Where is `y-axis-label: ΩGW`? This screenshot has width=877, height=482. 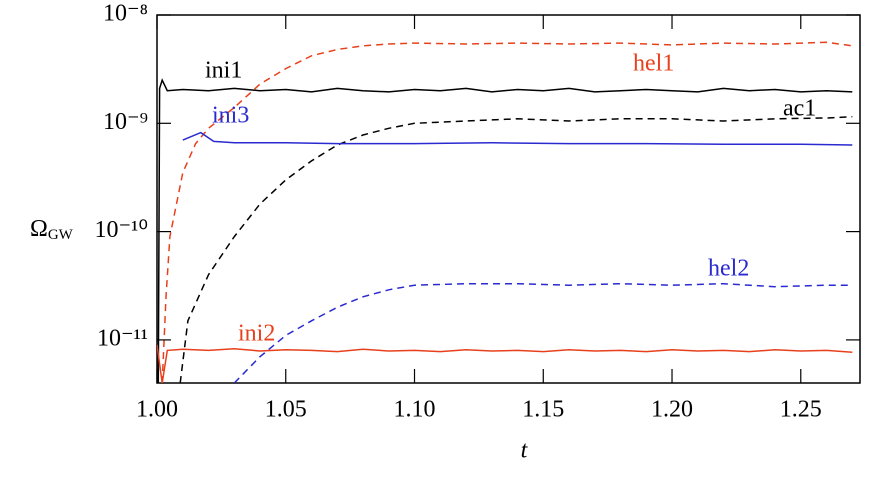 y-axis-label: ΩGW is located at coordinates (52, 230).